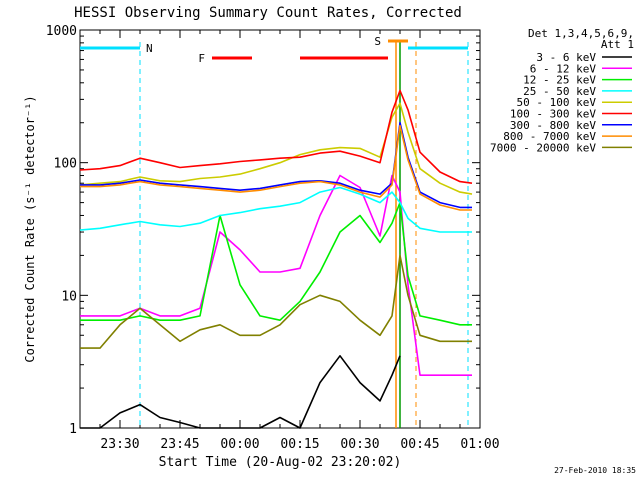 The width and height of the screenshot is (640, 480). I want to click on y-tick-label: 10, so click(69, 296).